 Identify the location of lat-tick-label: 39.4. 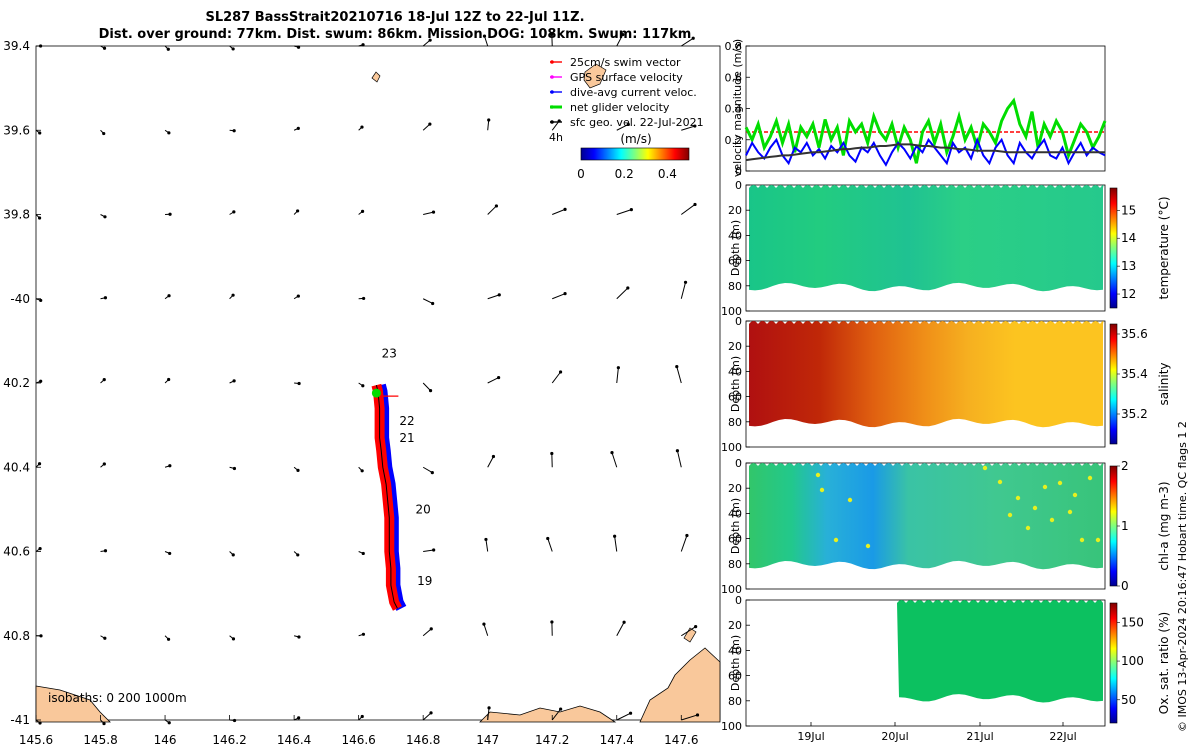
(16, 46).